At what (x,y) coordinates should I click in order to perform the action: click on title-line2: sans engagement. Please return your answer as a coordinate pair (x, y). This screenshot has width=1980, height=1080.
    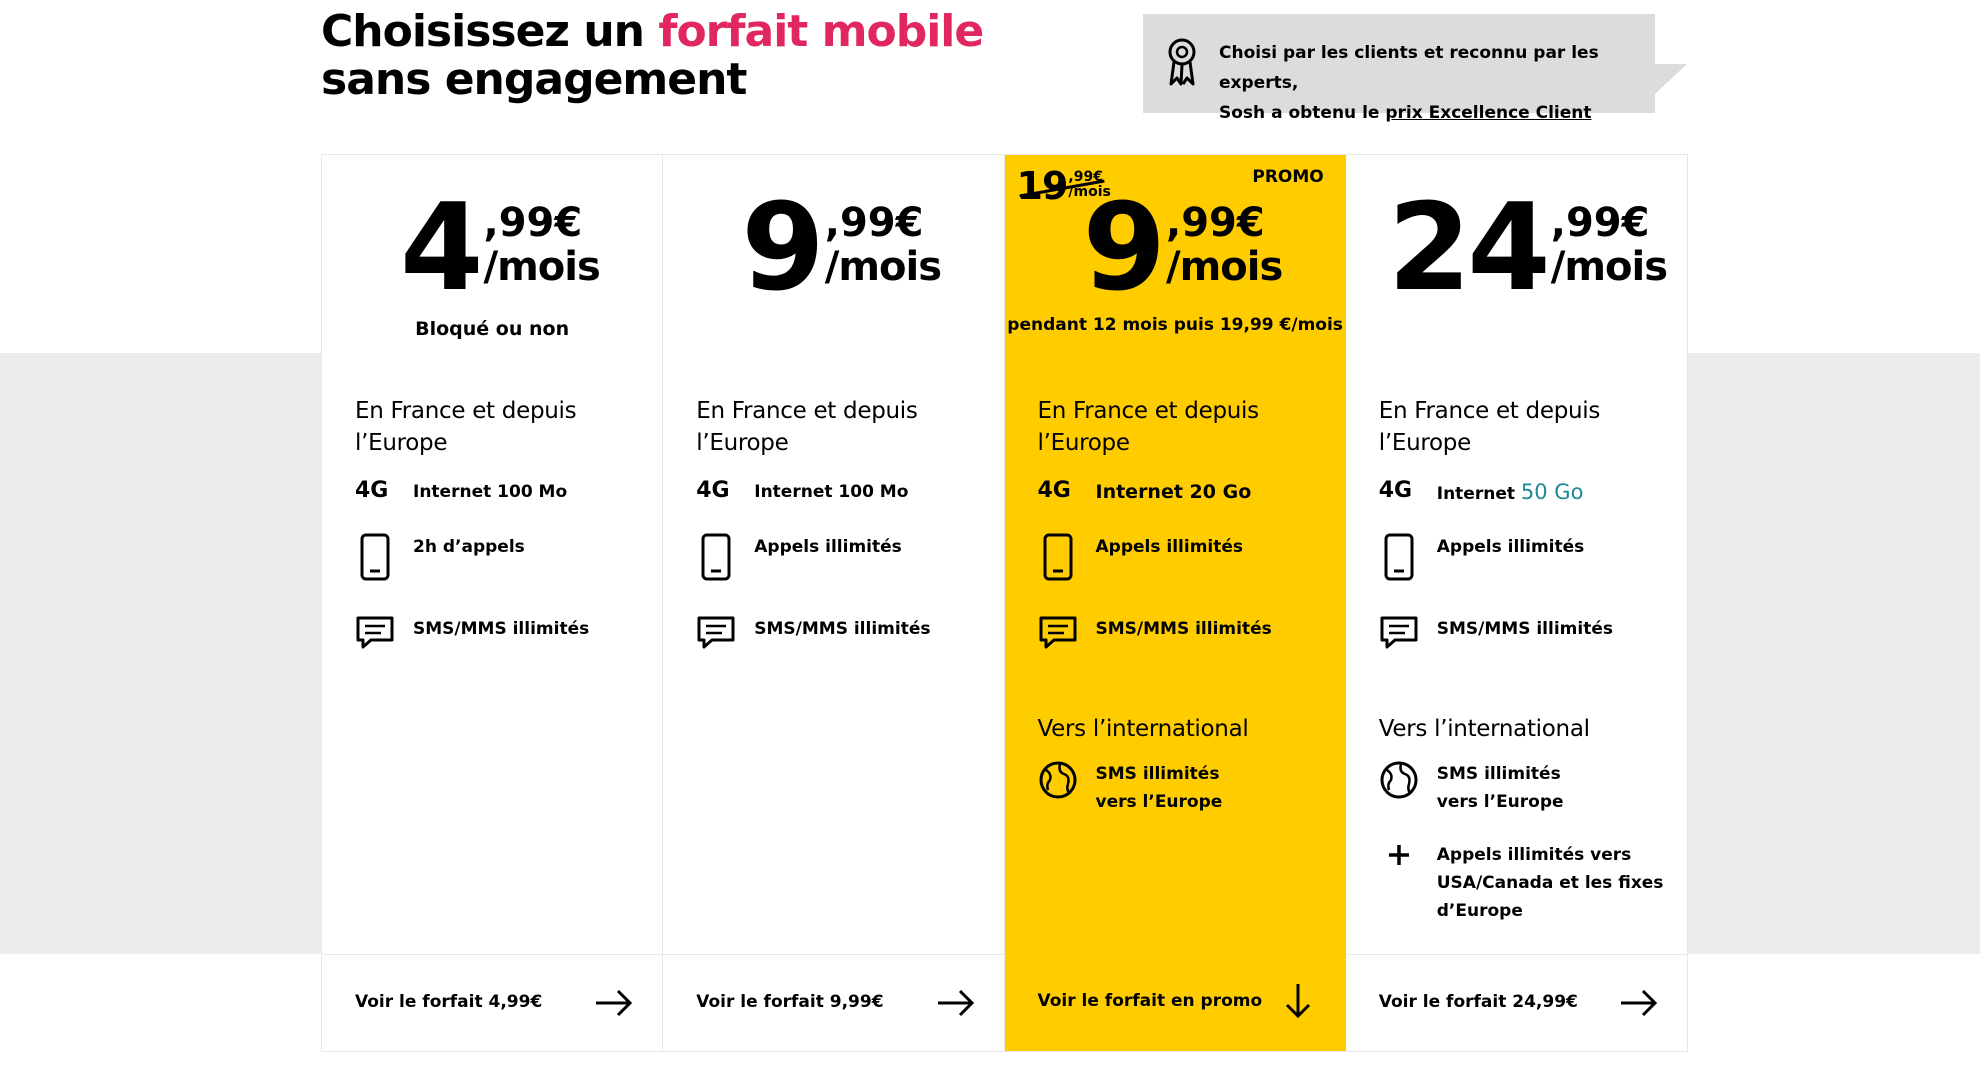
    Looking at the image, I should click on (534, 79).